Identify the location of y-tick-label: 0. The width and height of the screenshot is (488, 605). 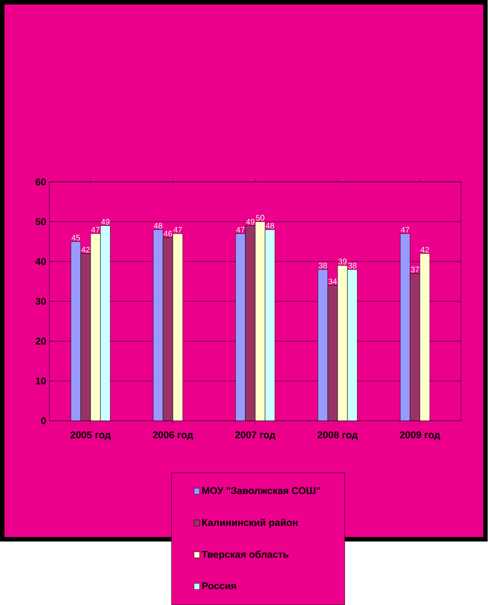
(43, 420).